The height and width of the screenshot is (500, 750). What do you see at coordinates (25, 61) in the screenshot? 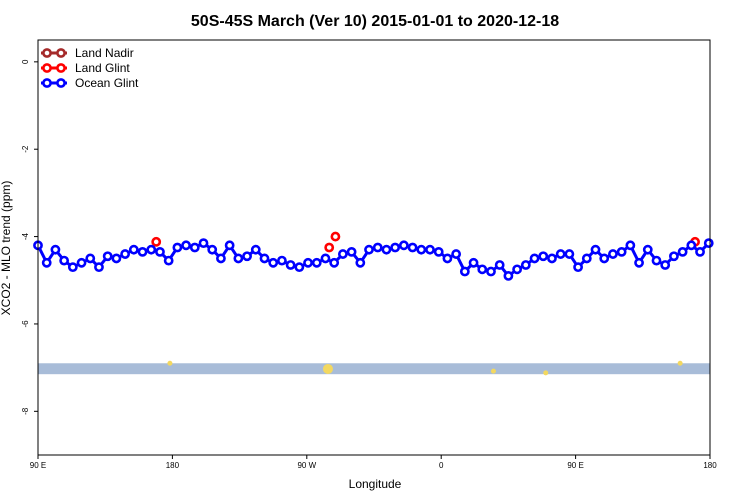
I see `y-tick-label: 0` at bounding box center [25, 61].